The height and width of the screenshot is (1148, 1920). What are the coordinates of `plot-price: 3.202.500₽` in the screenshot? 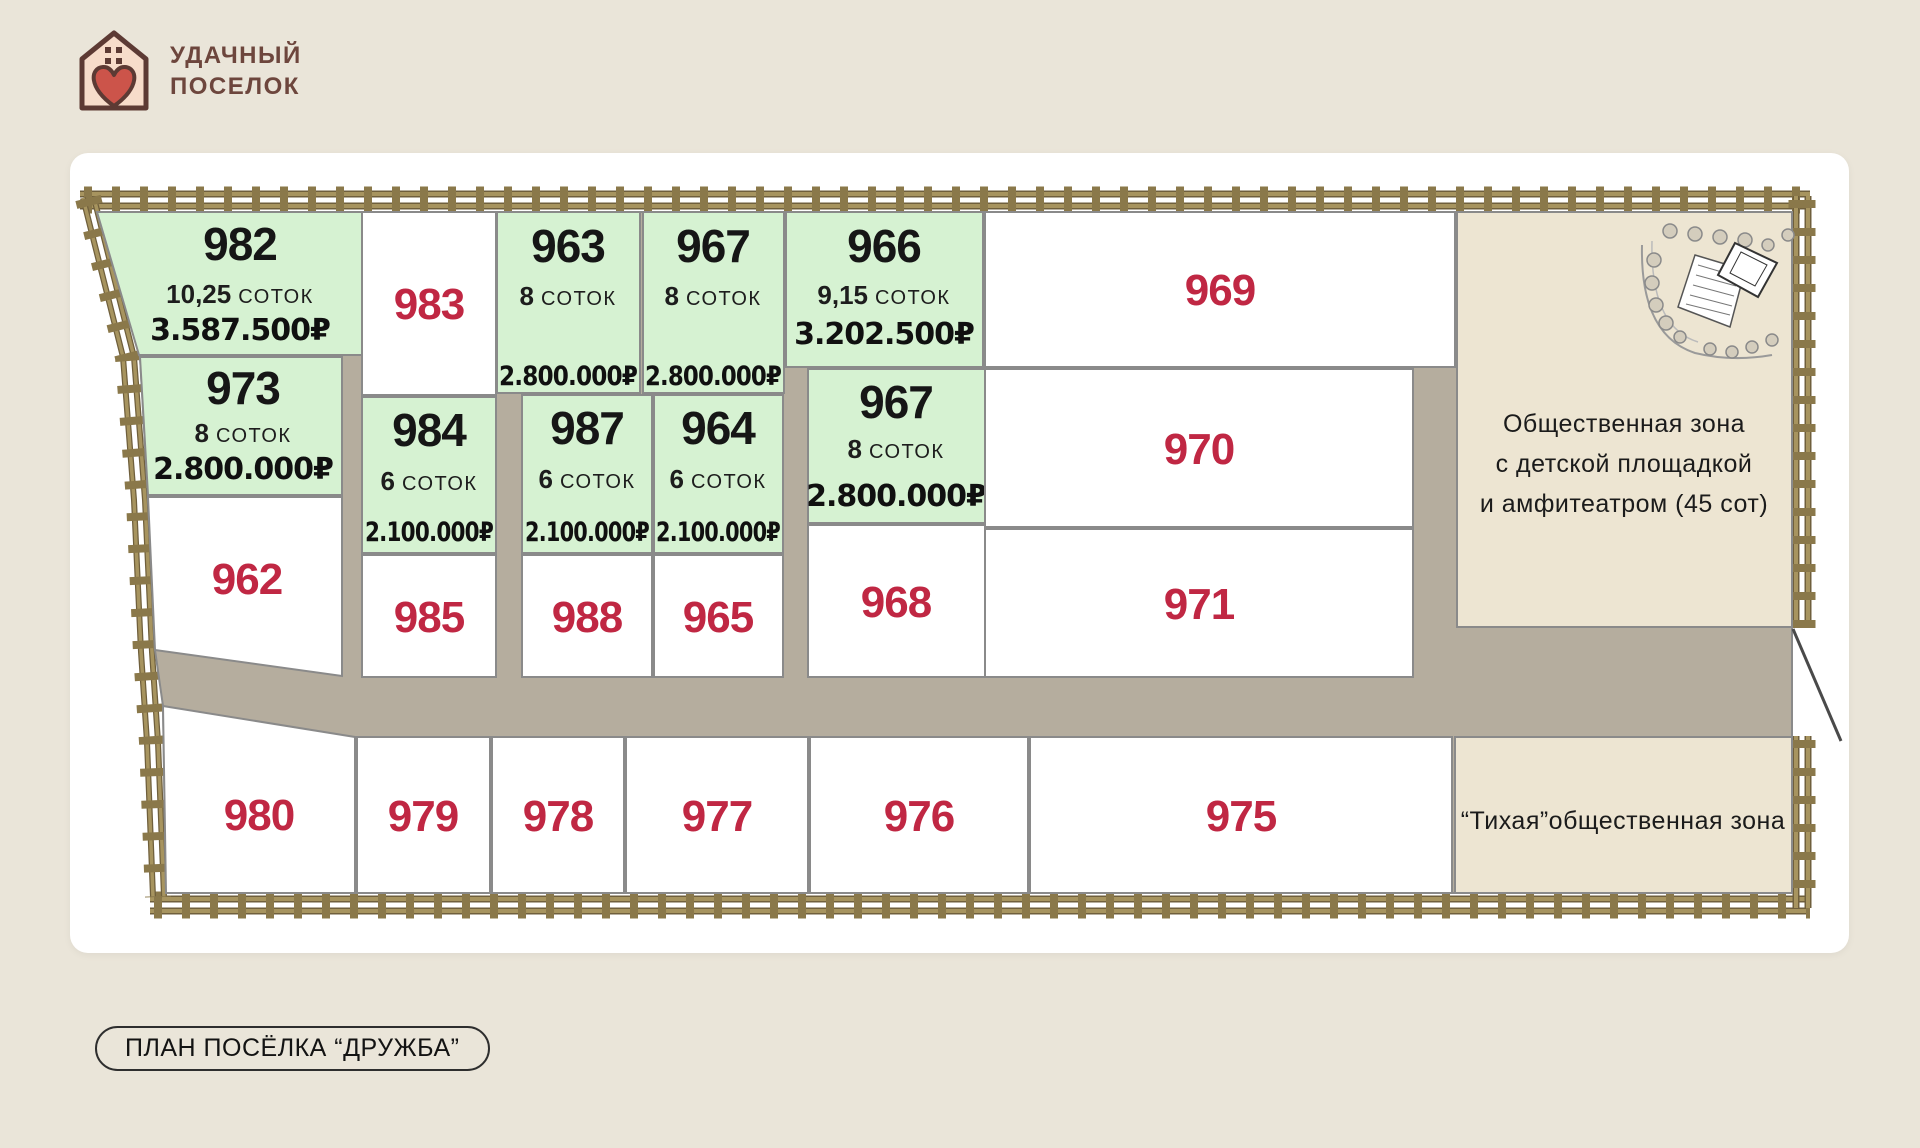 It's located at (884, 334).